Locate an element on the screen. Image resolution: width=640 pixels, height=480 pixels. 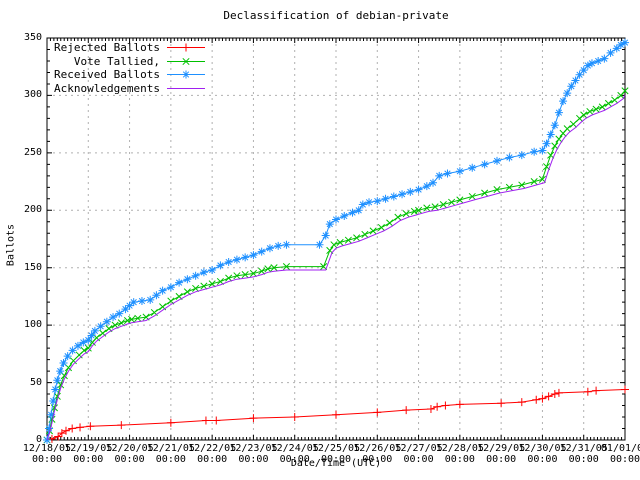
x-tick-date: 12/18/05 is located at coordinates (47, 448).